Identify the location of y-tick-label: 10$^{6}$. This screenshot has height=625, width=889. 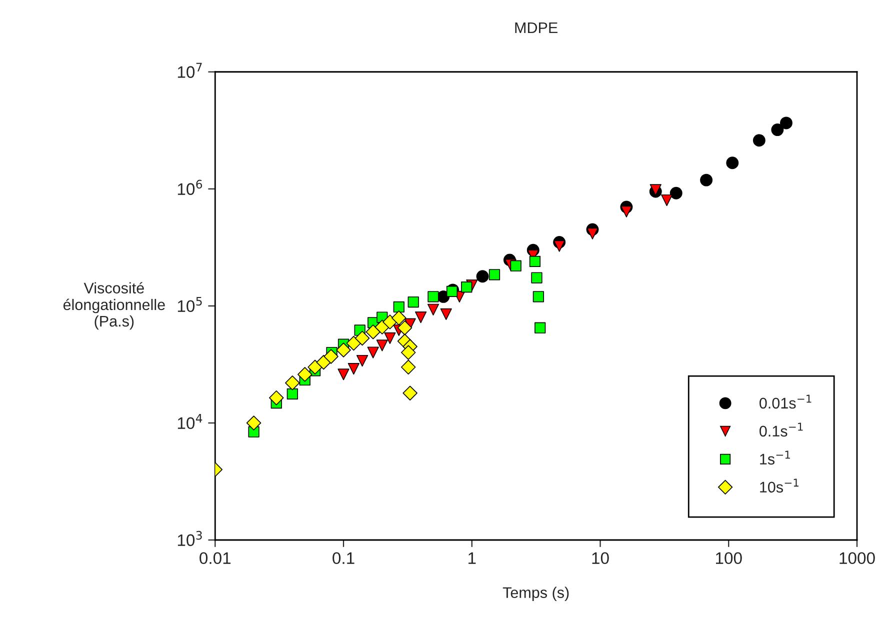
(190, 187).